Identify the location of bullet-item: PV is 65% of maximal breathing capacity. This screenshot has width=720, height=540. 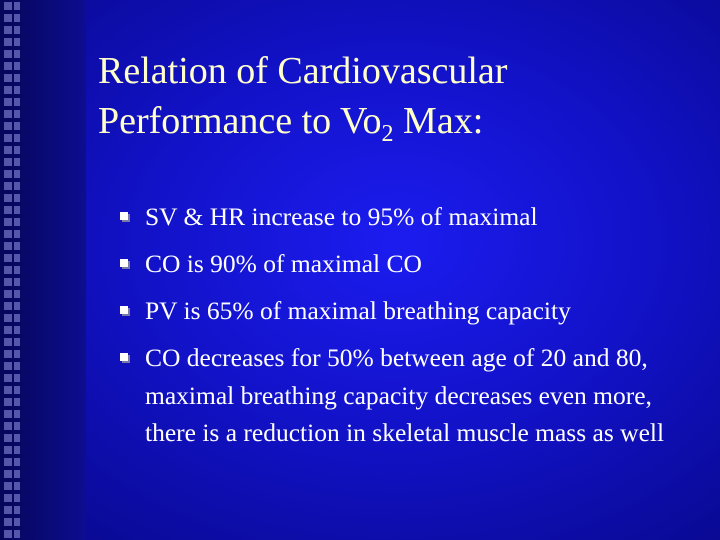
(413, 311).